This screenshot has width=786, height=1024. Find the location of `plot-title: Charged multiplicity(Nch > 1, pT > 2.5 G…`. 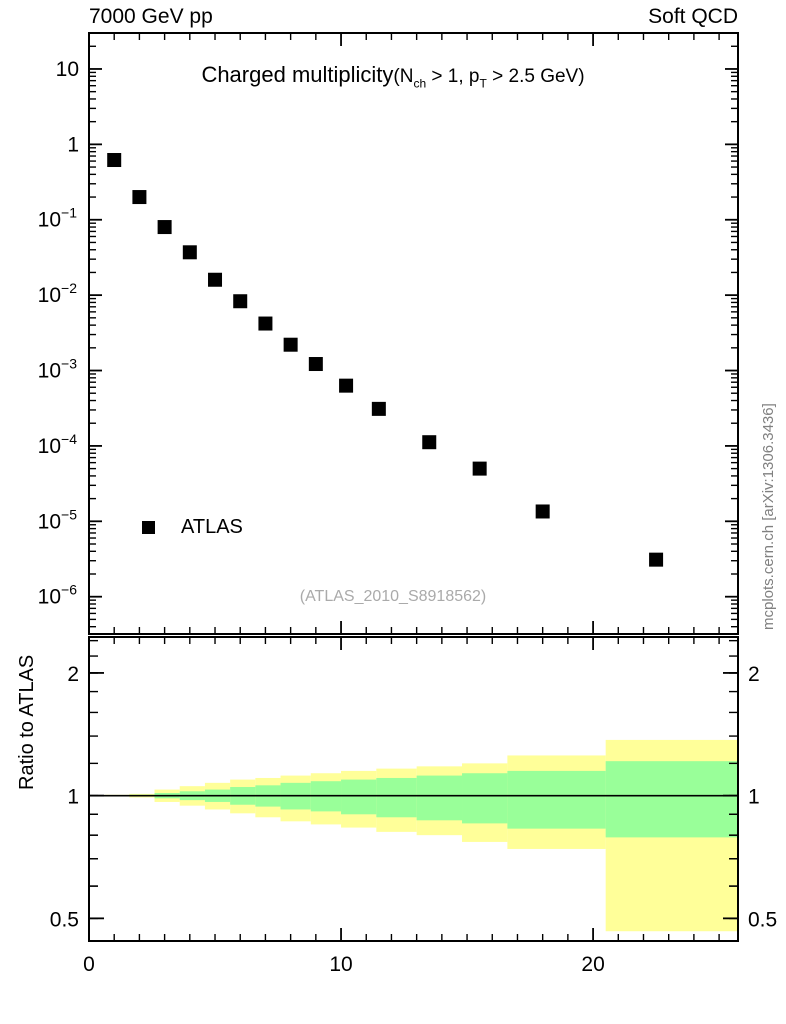

plot-title: Charged multiplicity(Nch > 1, pT > 2.5 G… is located at coordinates (393, 76).